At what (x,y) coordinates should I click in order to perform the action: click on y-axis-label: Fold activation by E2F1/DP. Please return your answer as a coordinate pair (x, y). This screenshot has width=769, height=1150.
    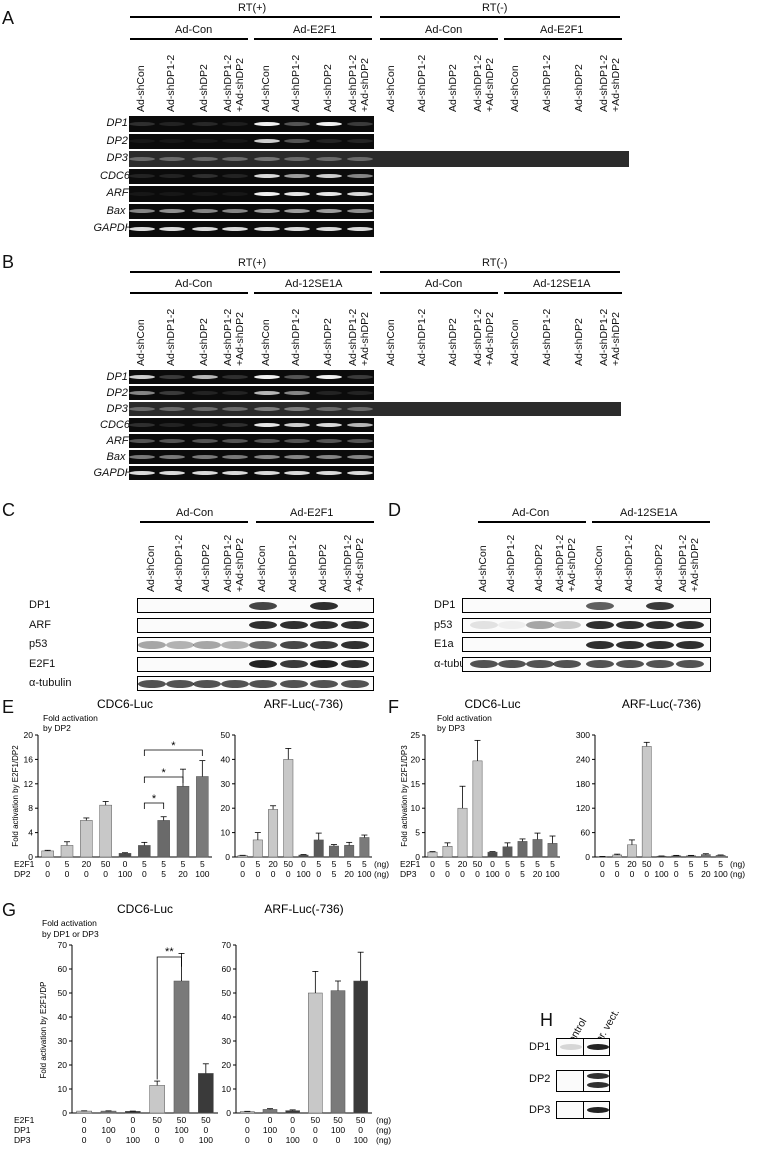
    Looking at the image, I should click on (43, 1030).